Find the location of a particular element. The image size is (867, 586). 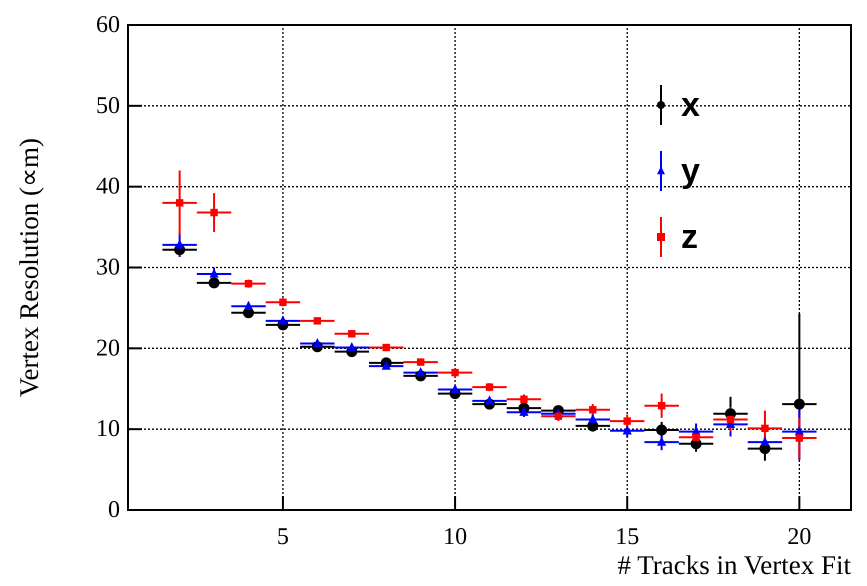

y-tick-label: 50 is located at coordinates (108, 105).